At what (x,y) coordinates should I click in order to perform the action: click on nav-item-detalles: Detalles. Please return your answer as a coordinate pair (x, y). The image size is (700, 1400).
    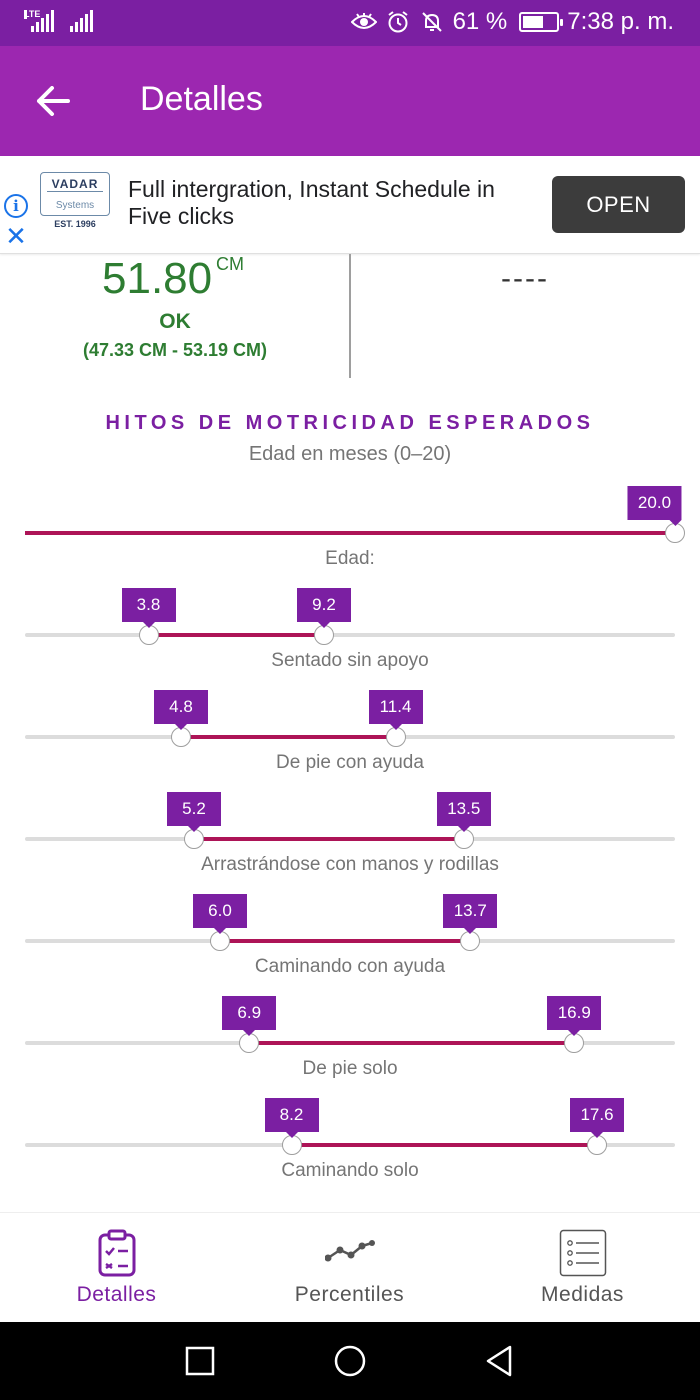
    Looking at the image, I should click on (116, 1268).